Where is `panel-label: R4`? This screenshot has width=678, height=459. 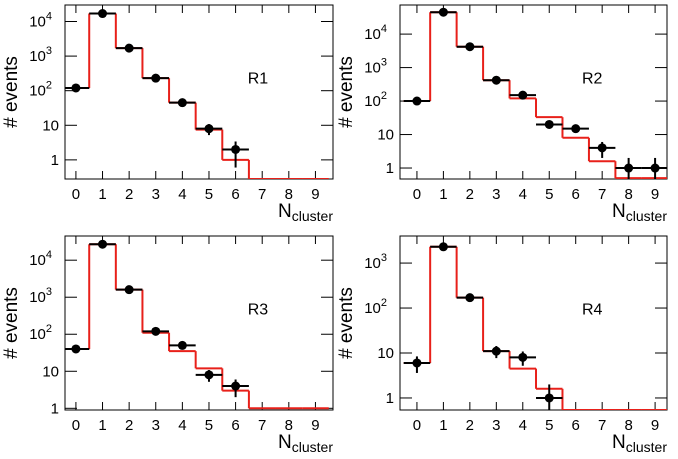
panel-label: R4 is located at coordinates (592, 309).